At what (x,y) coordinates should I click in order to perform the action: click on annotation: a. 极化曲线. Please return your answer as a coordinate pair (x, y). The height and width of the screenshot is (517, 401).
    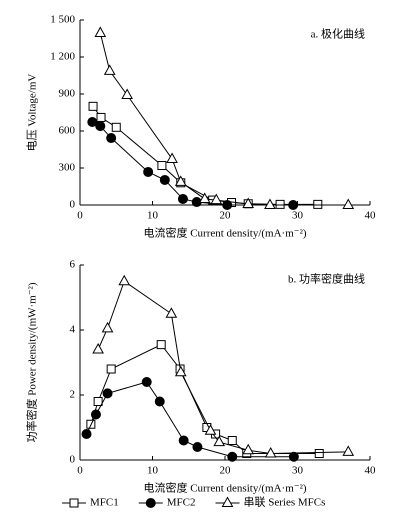
    Looking at the image, I should click on (338, 34).